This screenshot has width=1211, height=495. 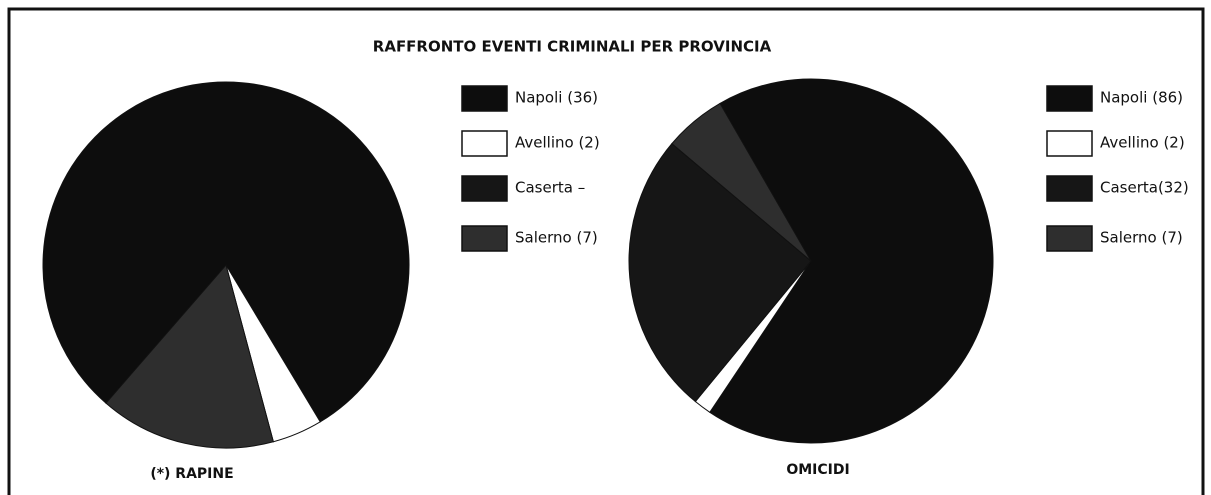 What do you see at coordinates (556, 98) in the screenshot?
I see `legend-label: Napoli (36)` at bounding box center [556, 98].